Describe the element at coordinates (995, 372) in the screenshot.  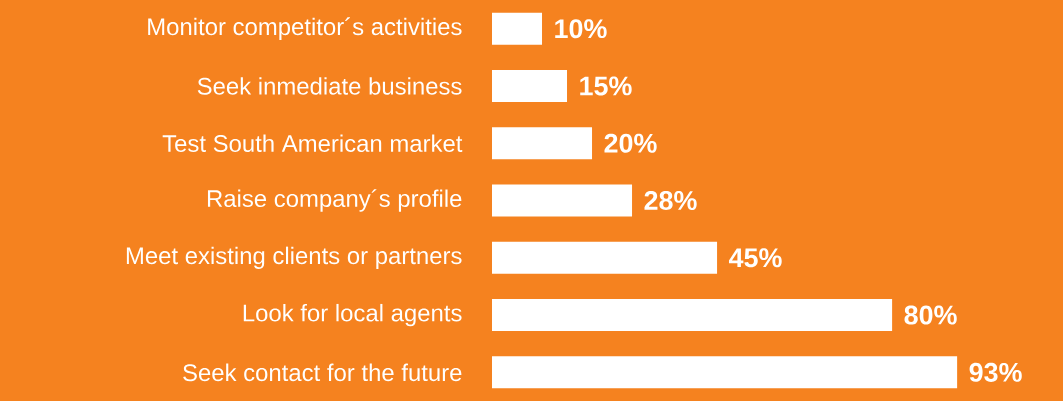
I see `data-label: 93%` at that location.